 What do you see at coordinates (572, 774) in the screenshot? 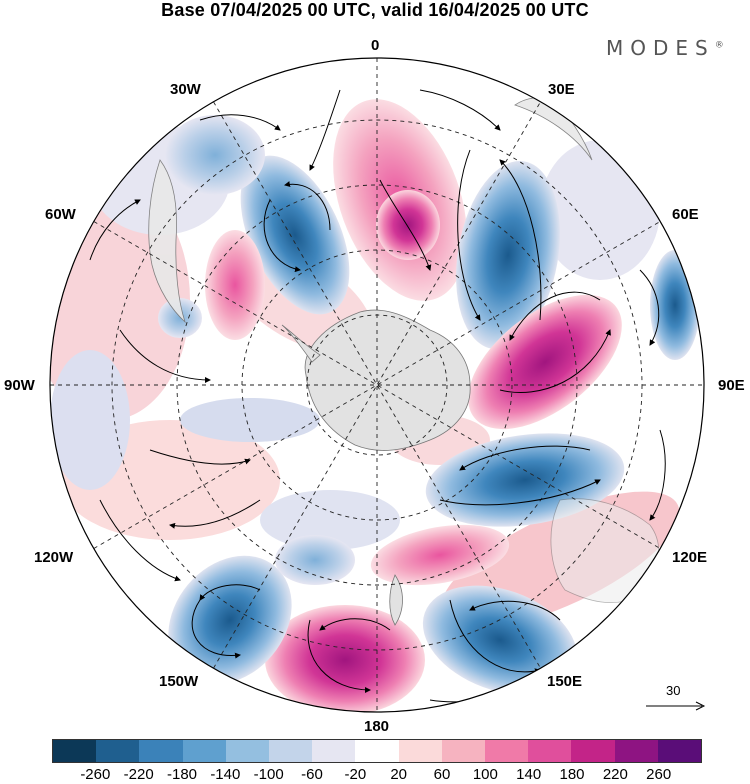
I see `colorbar-tick-label: 180` at bounding box center [572, 774].